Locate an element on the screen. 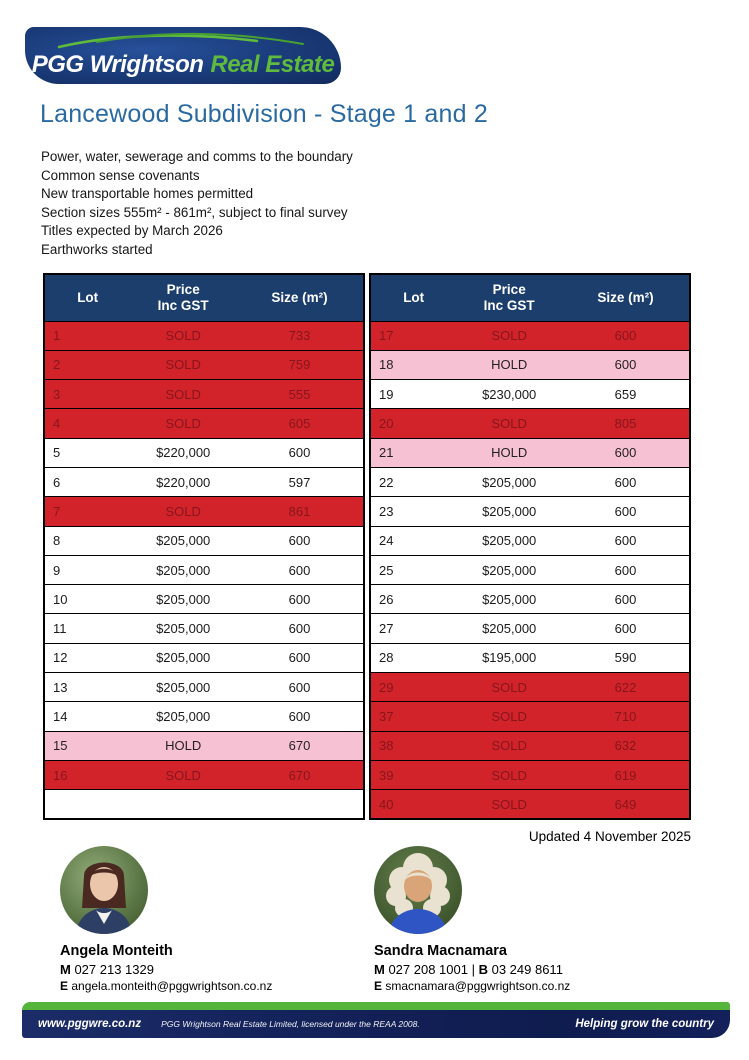 This screenshot has height=1060, width=749. agent-email: E angela.monteith@pggwrightson.co.nz is located at coordinates (166, 986).